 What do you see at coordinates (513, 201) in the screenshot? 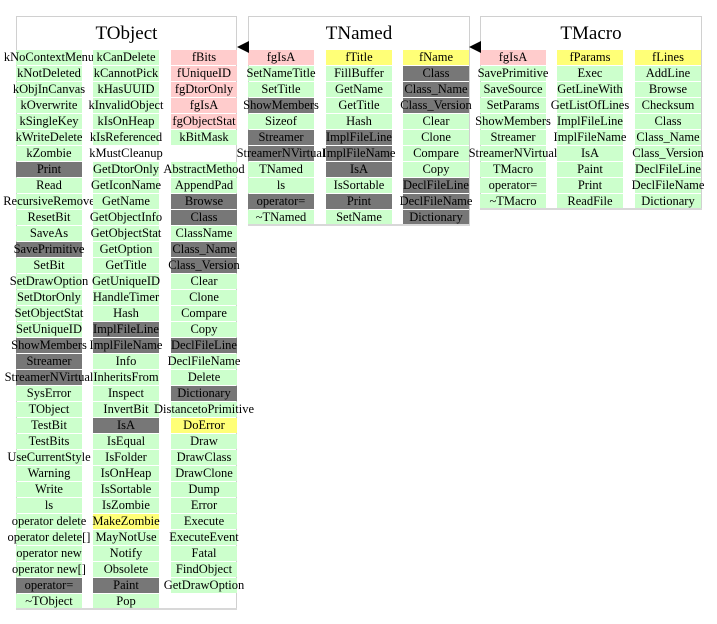
I see `member--tmacro: ~TMacro` at bounding box center [513, 201].